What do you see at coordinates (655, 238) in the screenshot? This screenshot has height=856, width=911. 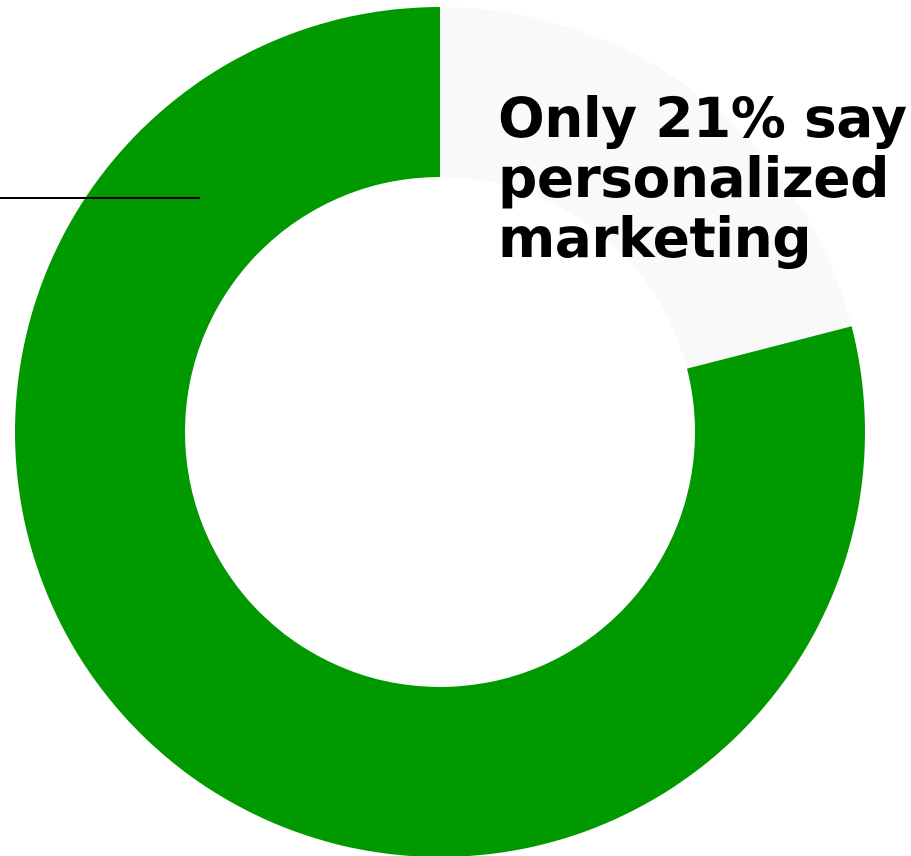 I see `callout-line-3: marketing` at bounding box center [655, 238].